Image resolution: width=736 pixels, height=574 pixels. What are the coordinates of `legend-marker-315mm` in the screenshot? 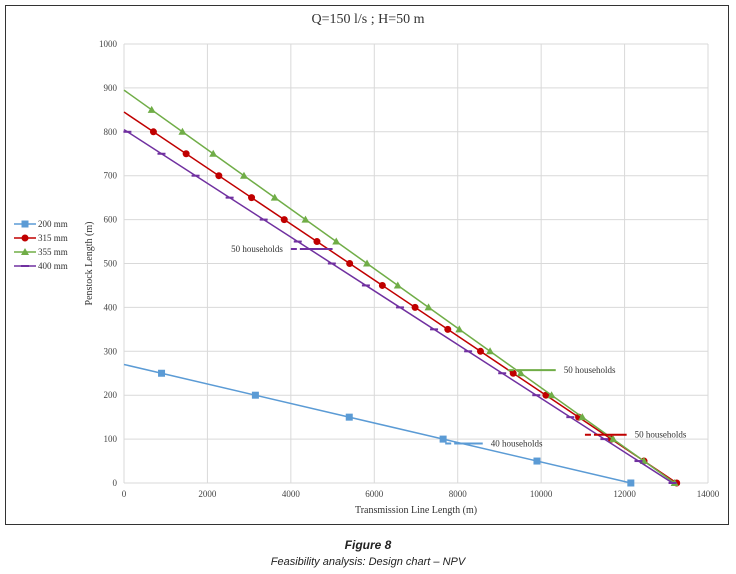 It's located at (25, 238).